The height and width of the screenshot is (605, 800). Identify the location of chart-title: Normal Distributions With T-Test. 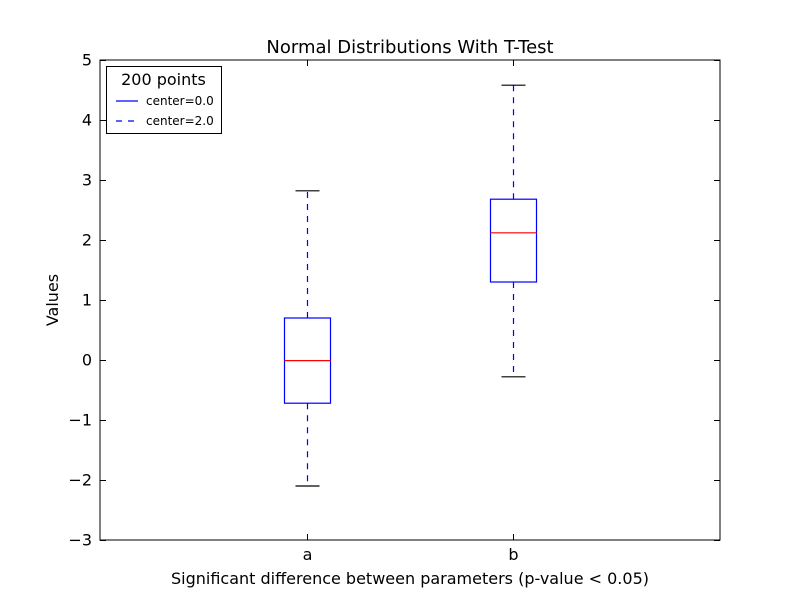
(409, 47).